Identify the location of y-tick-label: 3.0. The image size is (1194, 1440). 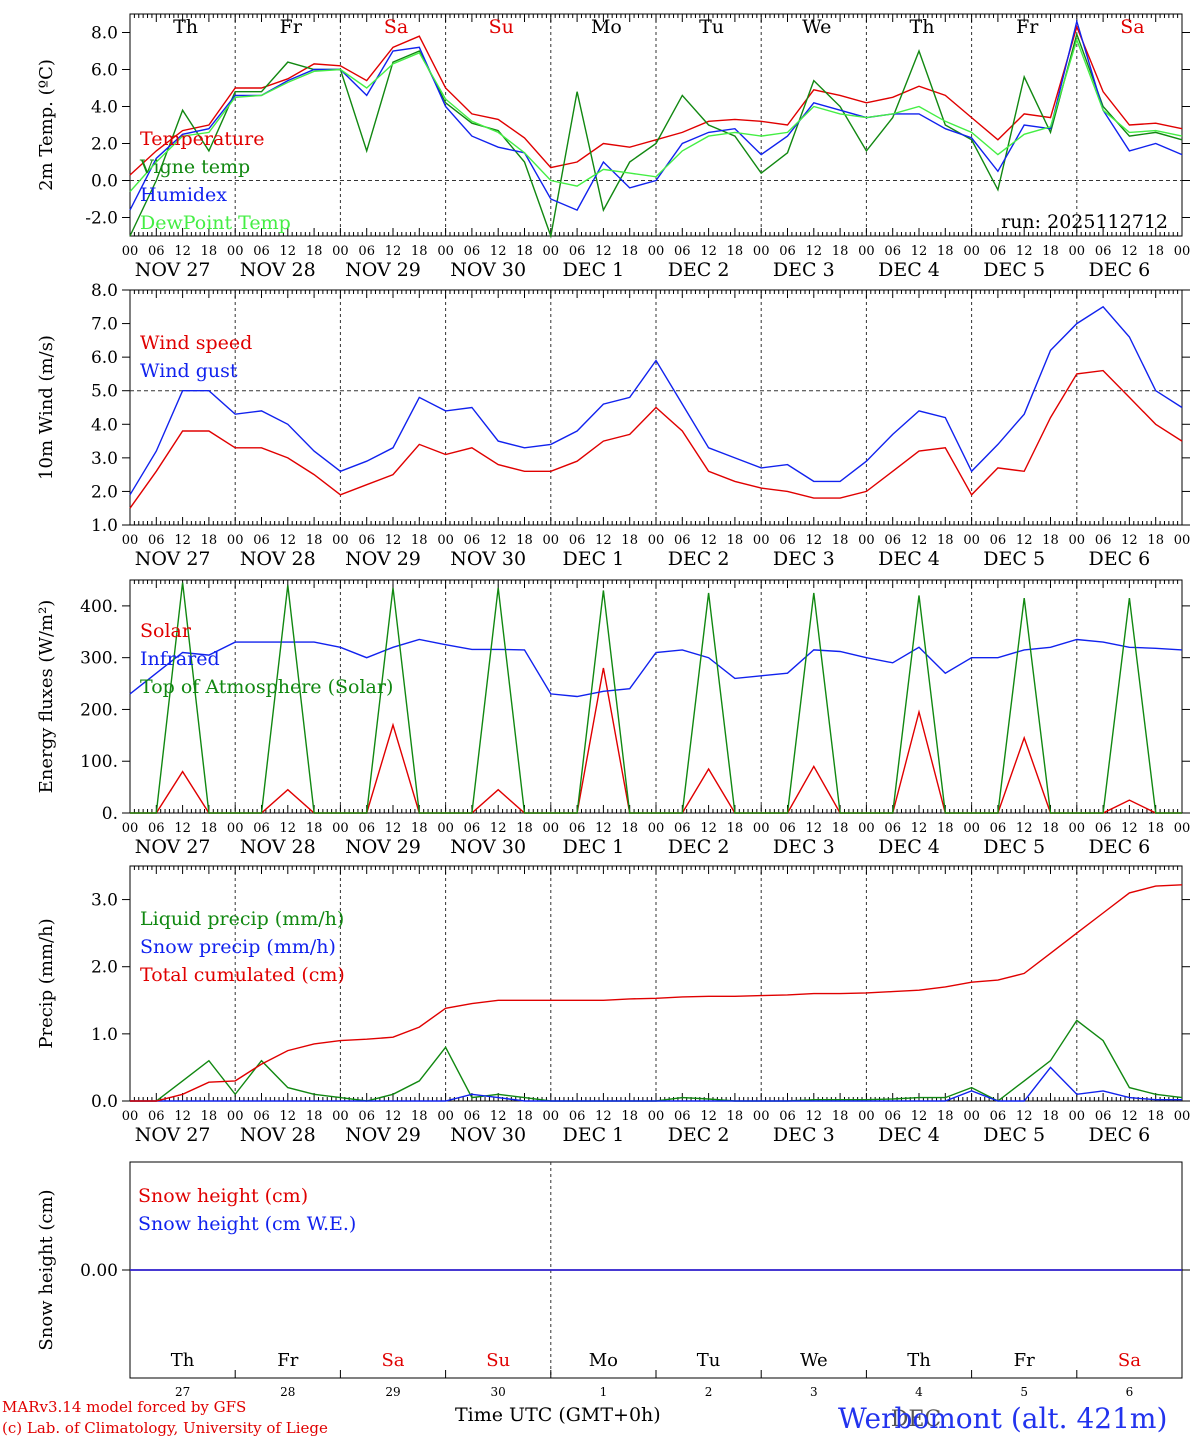
(104, 901).